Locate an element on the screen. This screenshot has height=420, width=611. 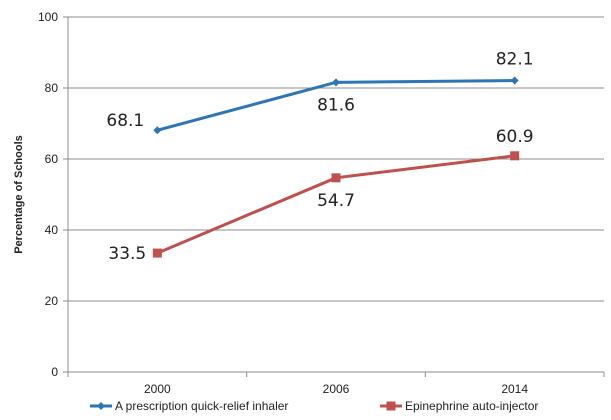
legend-label: A prescription quick-relief inhaler is located at coordinates (201, 406).